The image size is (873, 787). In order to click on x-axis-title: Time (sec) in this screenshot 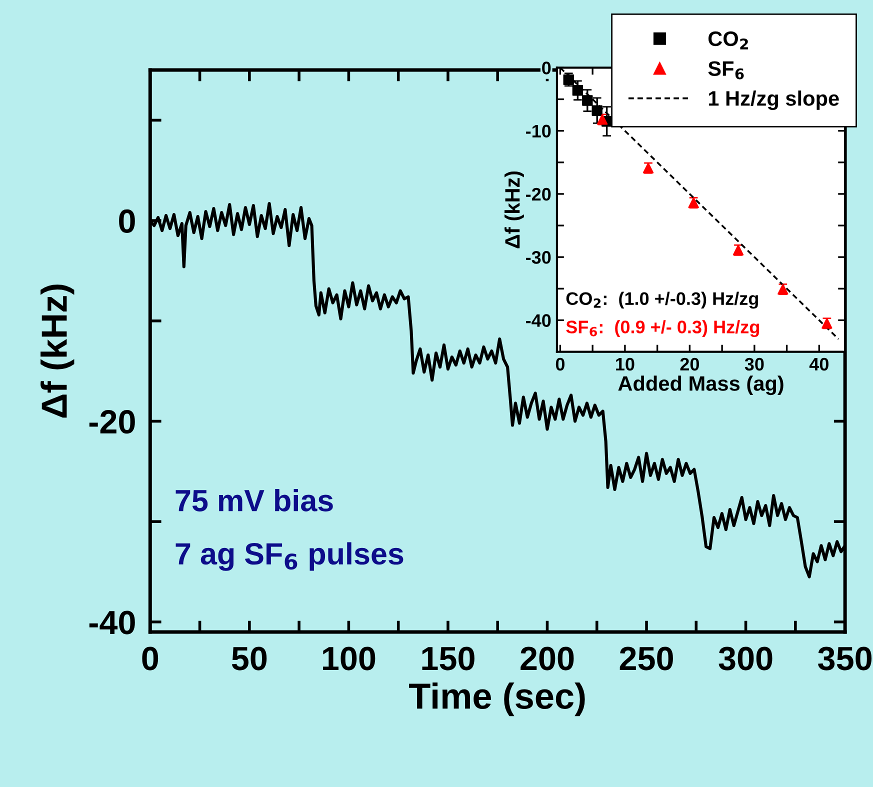, I will do `click(497, 699)`.